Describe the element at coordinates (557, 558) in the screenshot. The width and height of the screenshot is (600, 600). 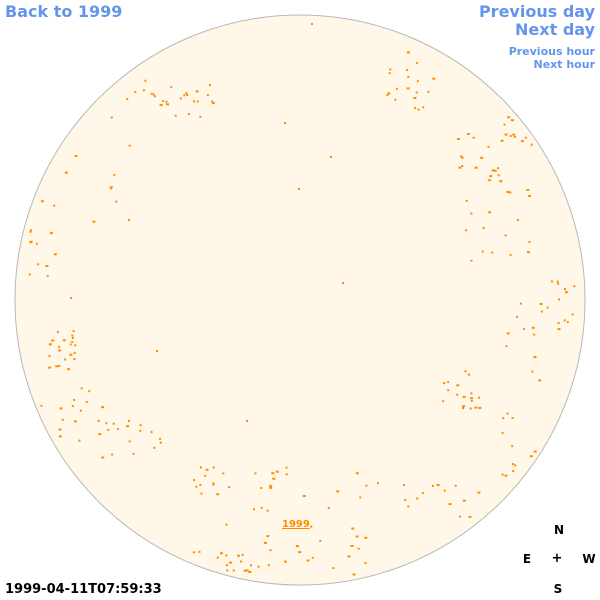
I see `compass-center-icon: +` at that location.